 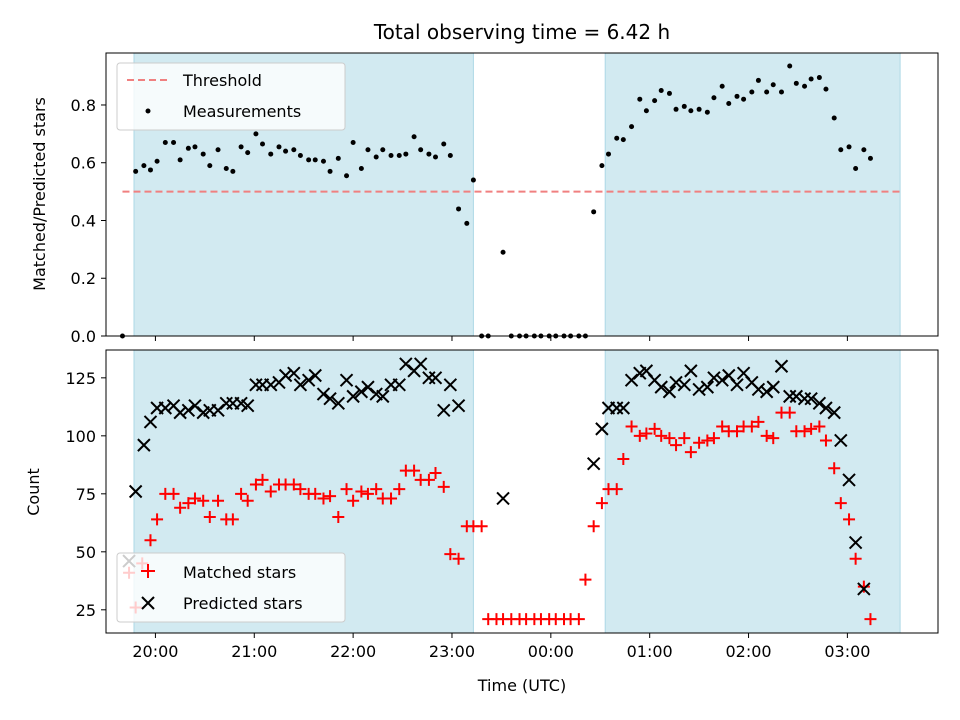 I want to click on top-y-ticks: 0.0 0.2 0.4 0.6 0.8, so click(x=88, y=221).